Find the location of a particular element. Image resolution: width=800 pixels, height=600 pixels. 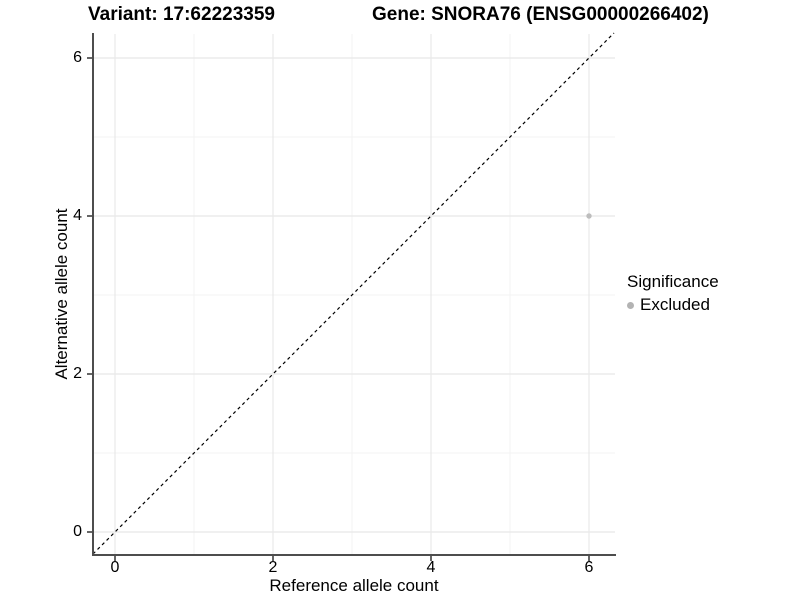

points-layer is located at coordinates (589, 216).